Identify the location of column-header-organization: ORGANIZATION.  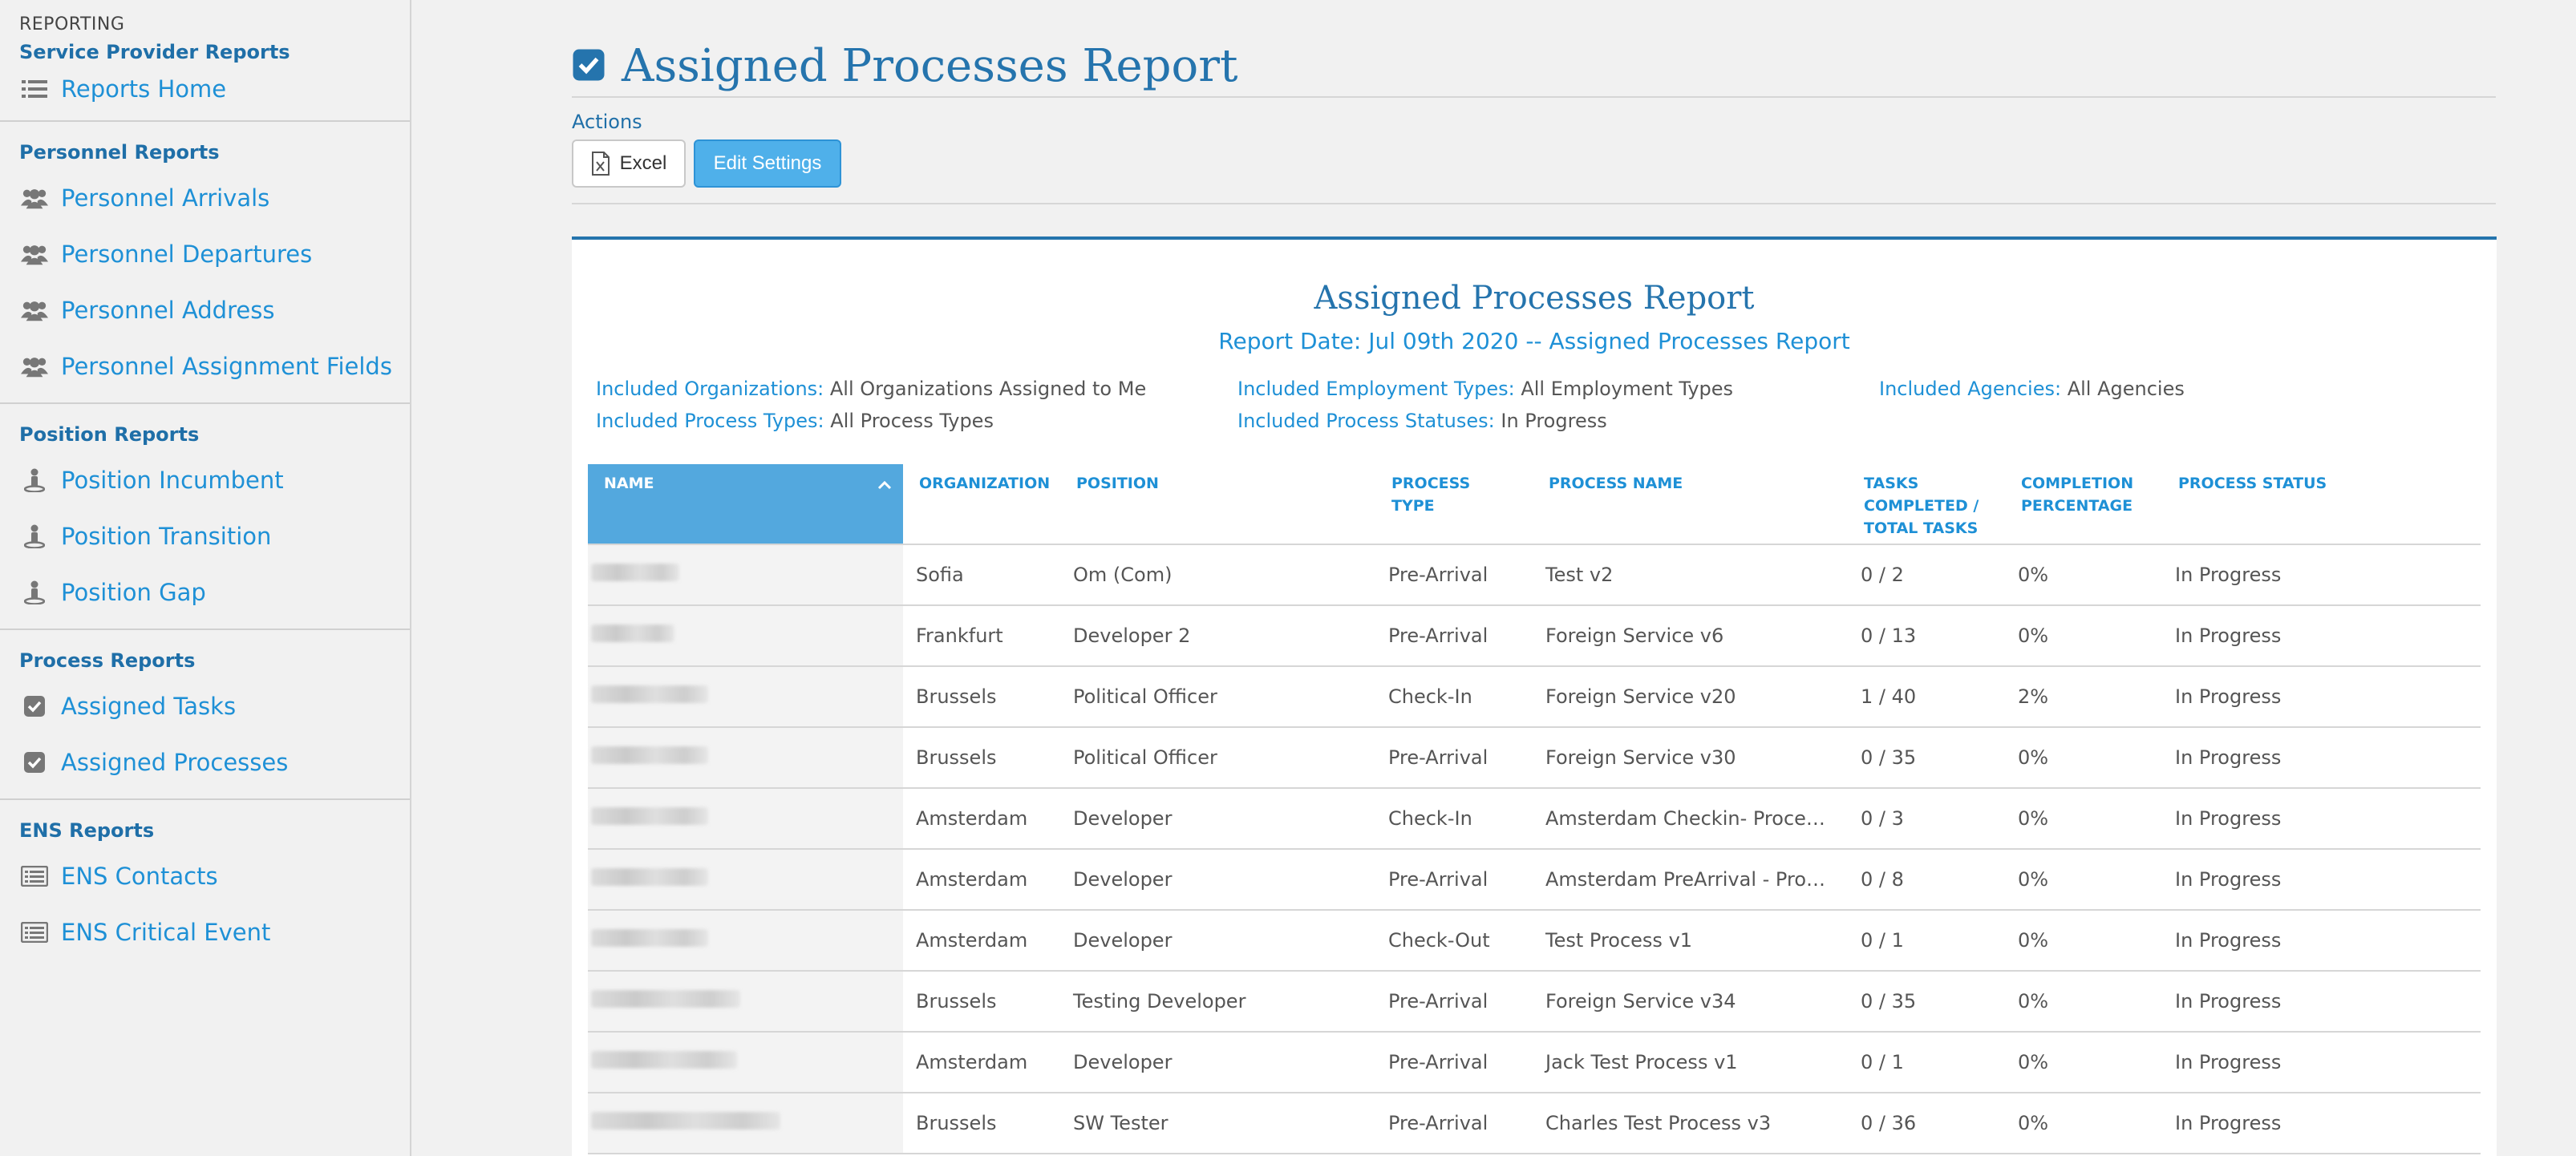
(982, 504).